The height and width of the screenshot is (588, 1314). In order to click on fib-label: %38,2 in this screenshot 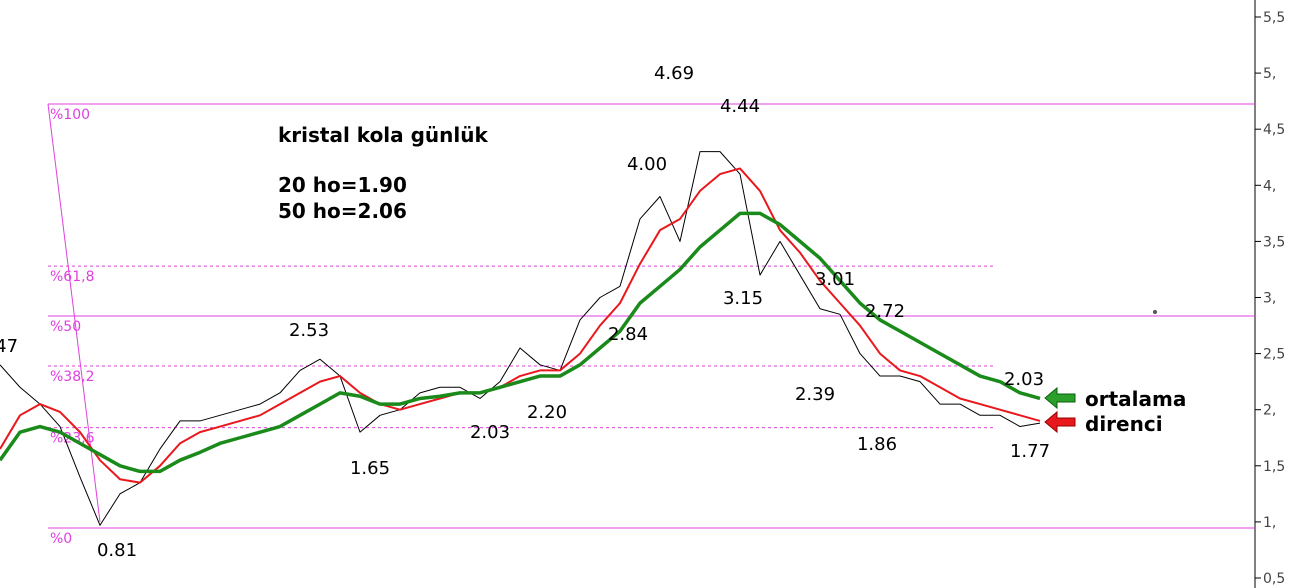, I will do `click(72, 377)`.